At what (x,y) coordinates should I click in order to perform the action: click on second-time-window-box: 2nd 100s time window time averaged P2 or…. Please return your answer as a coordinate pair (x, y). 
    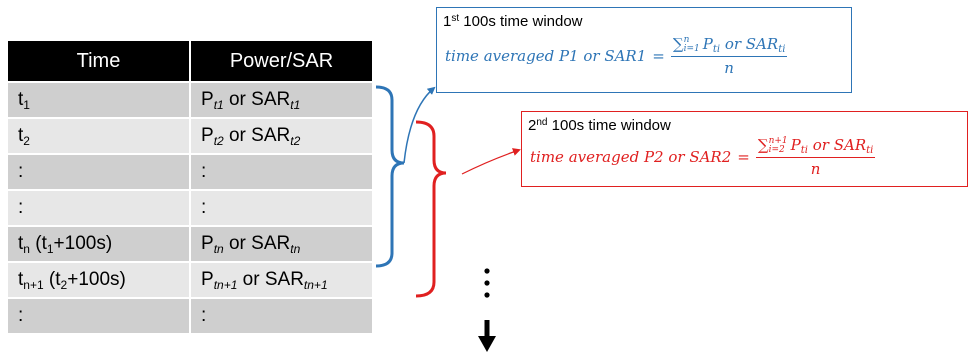
    Looking at the image, I should click on (744, 149).